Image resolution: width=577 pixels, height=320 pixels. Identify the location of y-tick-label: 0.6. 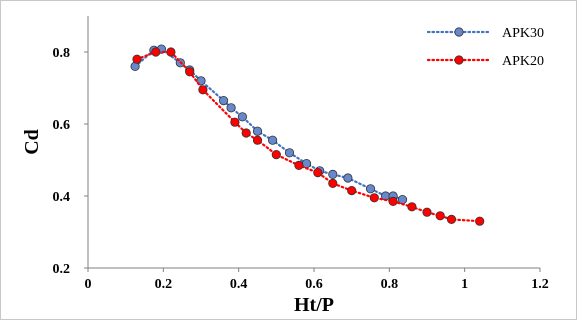
(62, 125).